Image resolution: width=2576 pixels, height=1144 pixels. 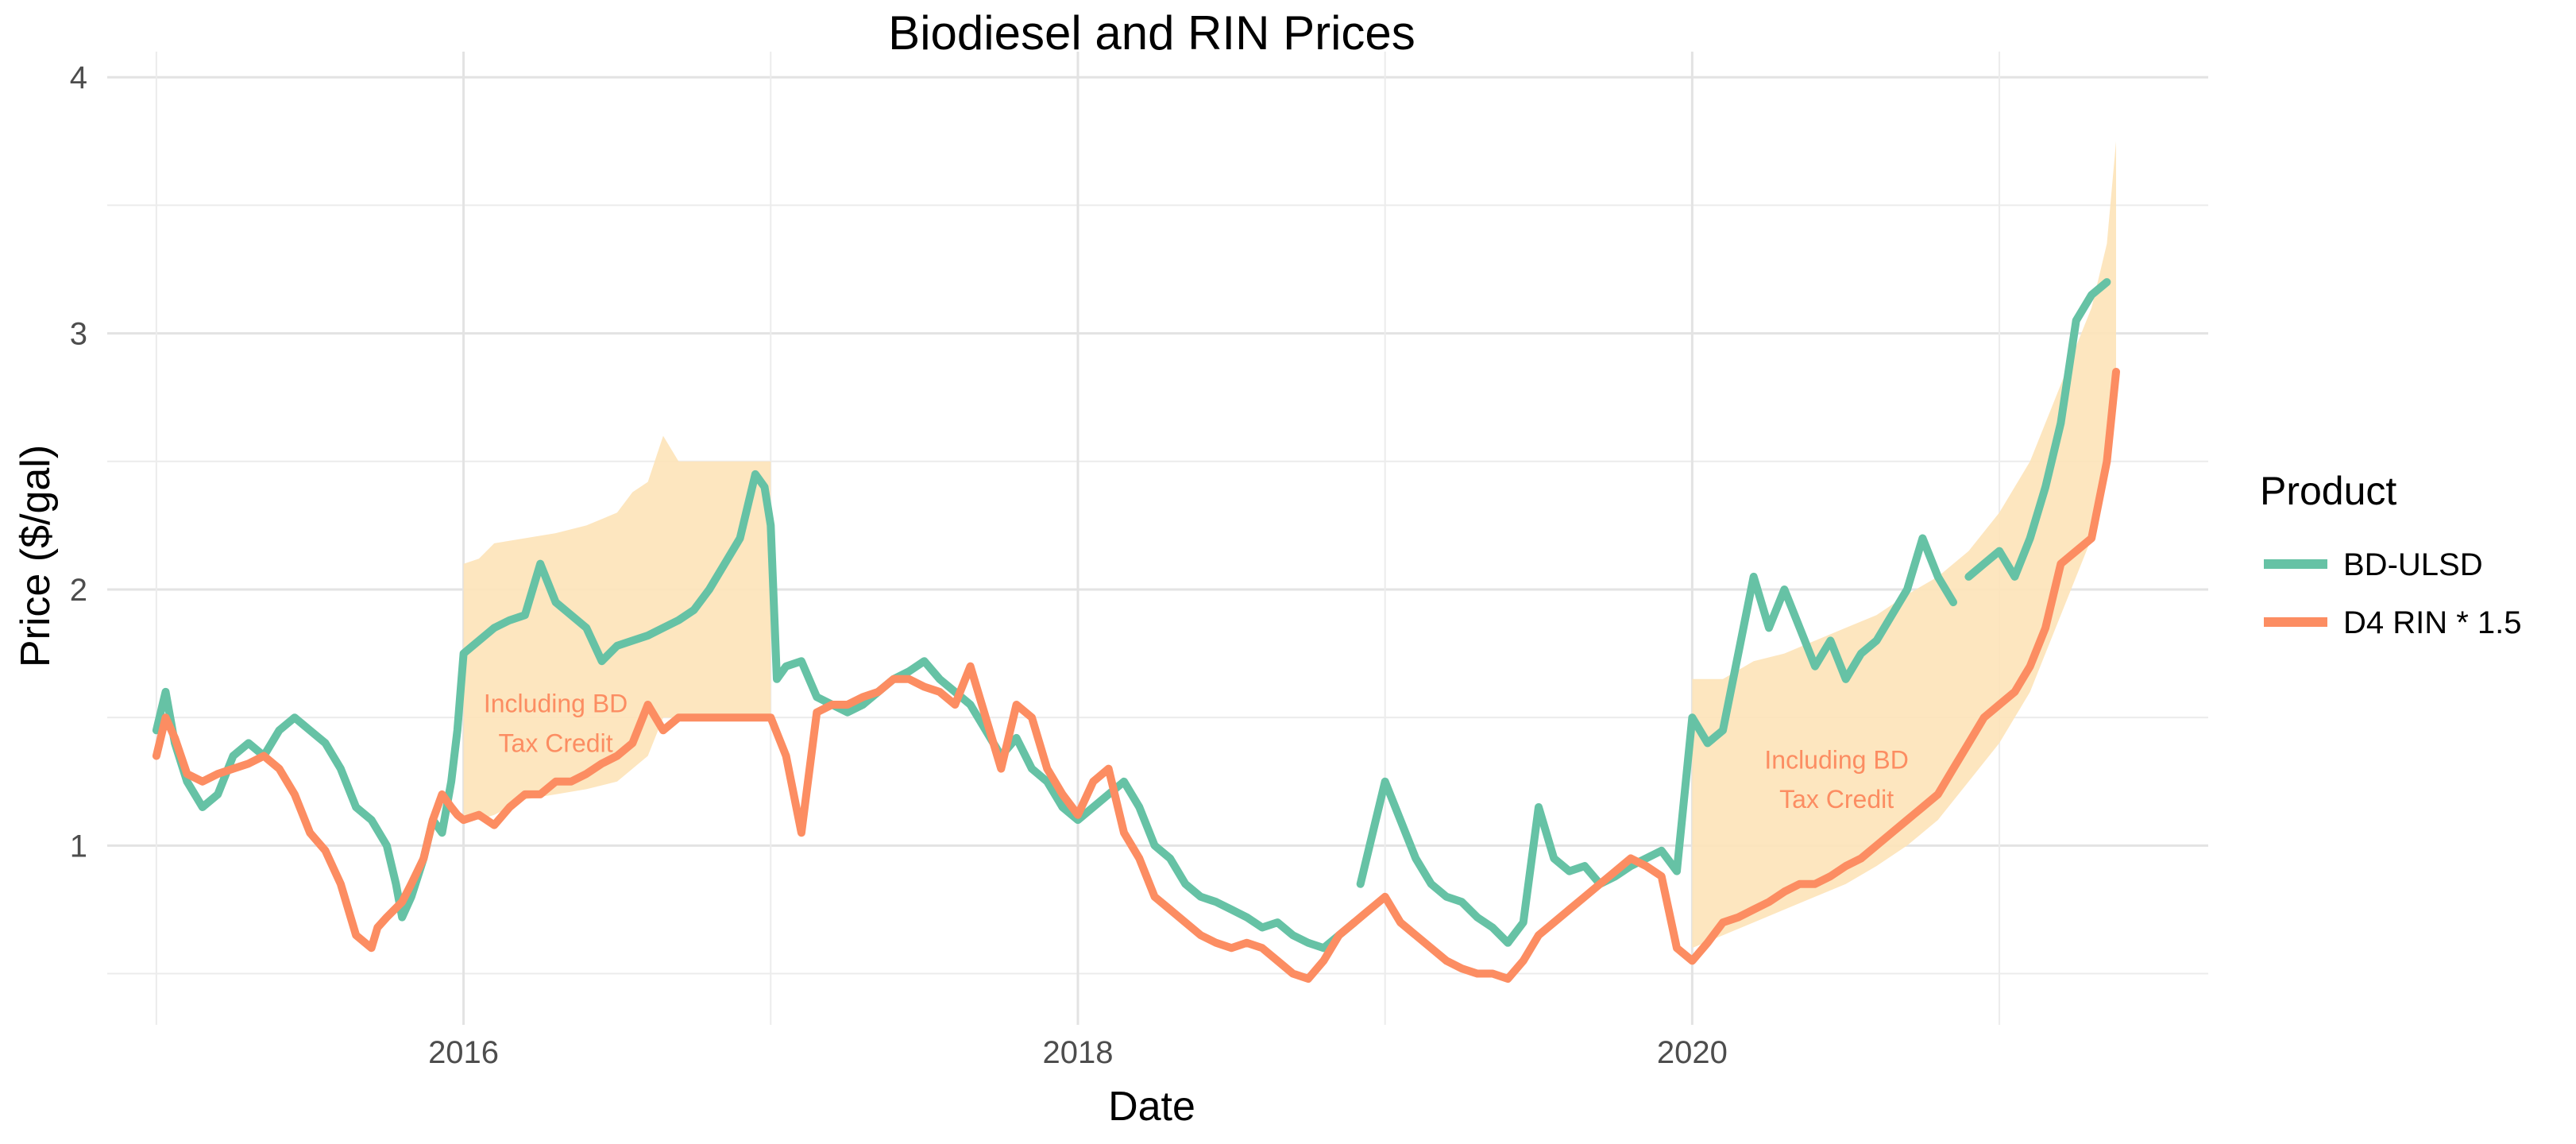 I want to click on y-tick-label-3: 3, so click(x=78, y=334).